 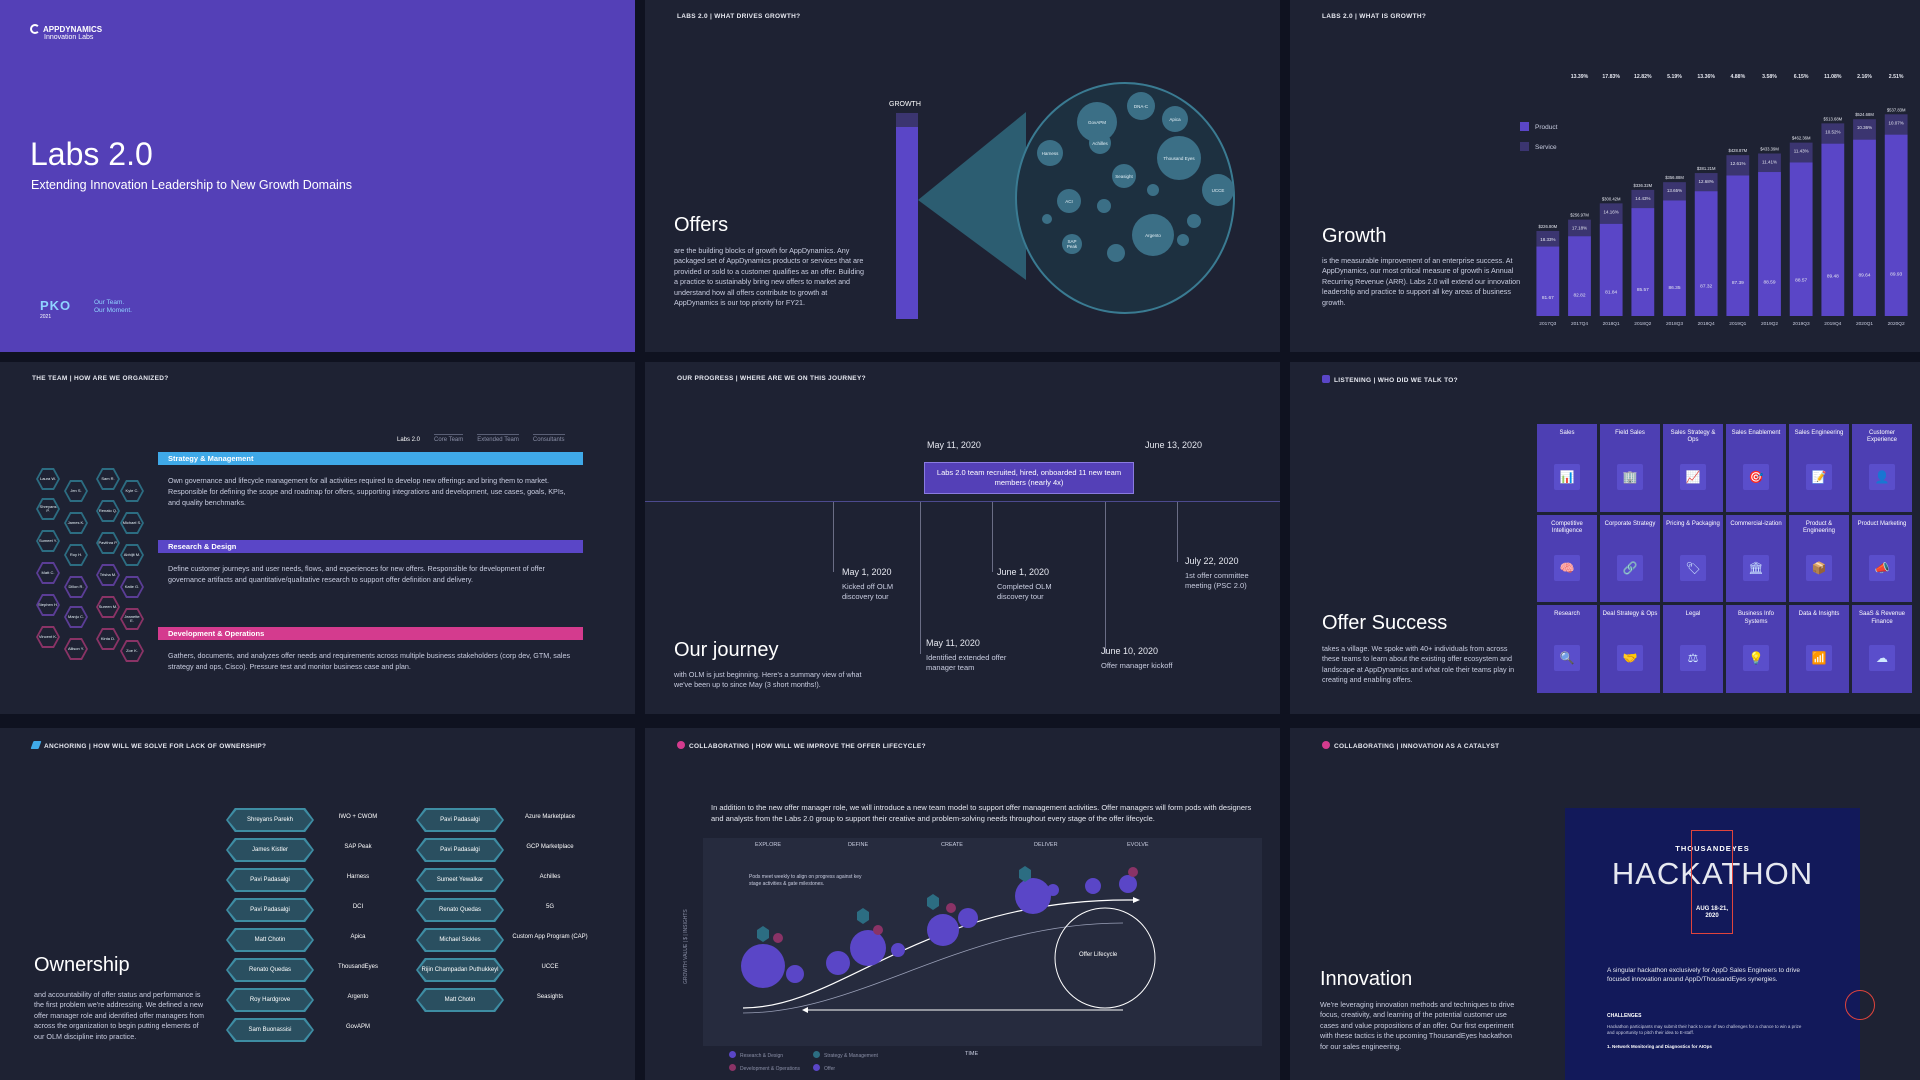 What do you see at coordinates (1366, 979) in the screenshot?
I see `slide-title: Innovation` at bounding box center [1366, 979].